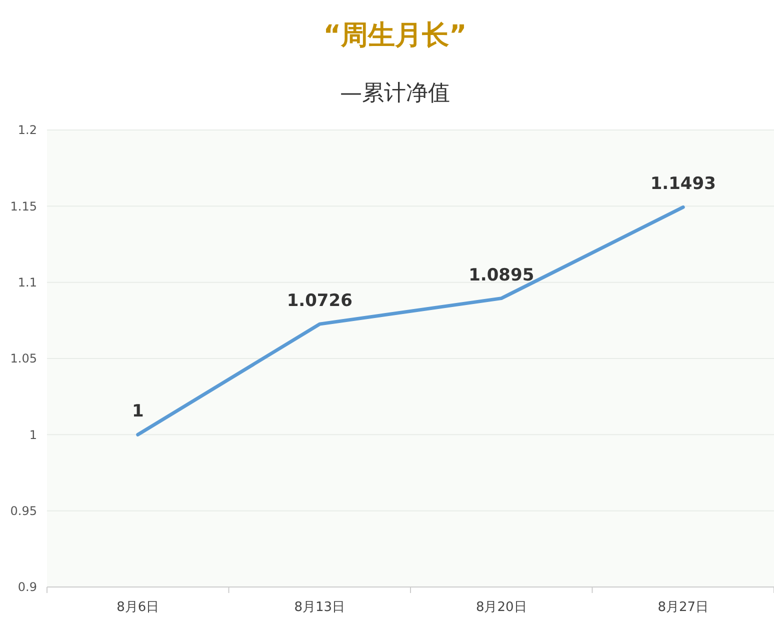 Image resolution: width=774 pixels, height=623 pixels. I want to click on y-tick-label: 1.15, so click(23, 206).